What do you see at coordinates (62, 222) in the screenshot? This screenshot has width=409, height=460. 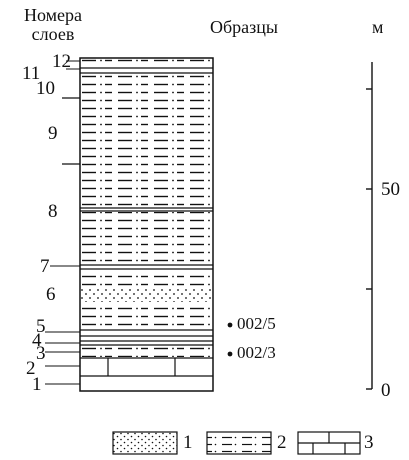 I see `layer-leader-lines` at bounding box center [62, 222].